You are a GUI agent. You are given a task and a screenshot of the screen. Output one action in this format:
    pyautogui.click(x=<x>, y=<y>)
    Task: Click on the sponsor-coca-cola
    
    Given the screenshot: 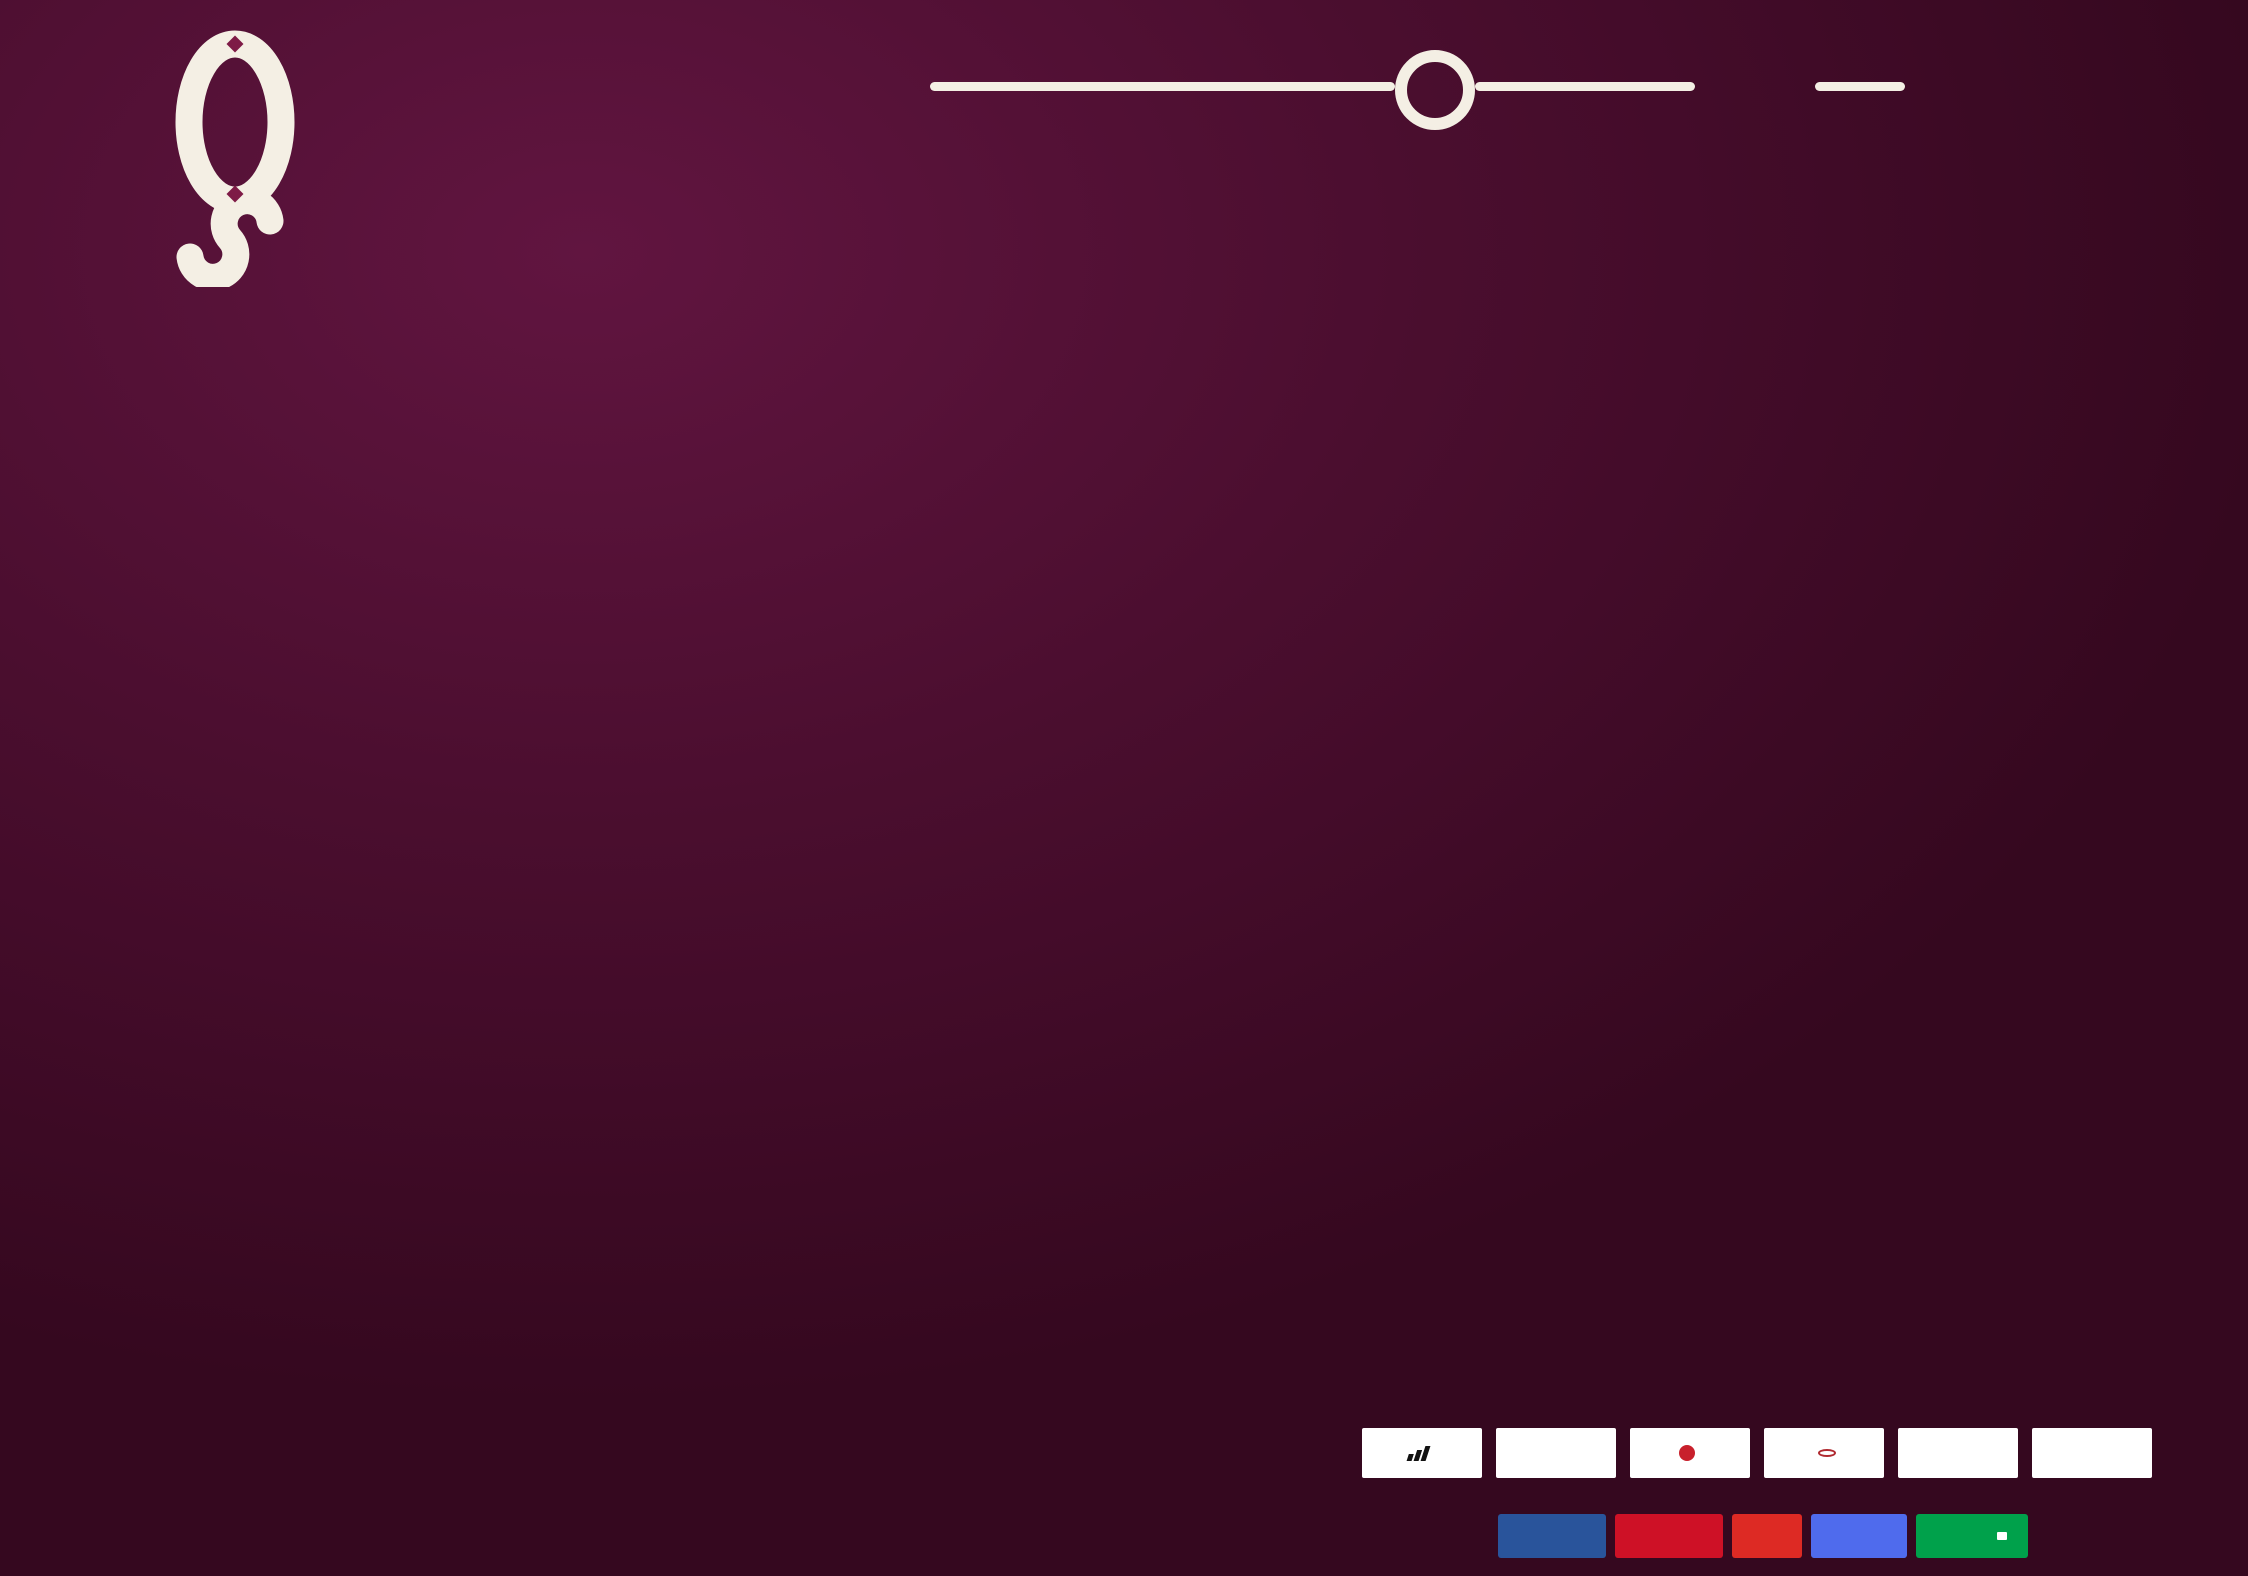 What is the action you would take?
    pyautogui.click(x=1556, y=1453)
    